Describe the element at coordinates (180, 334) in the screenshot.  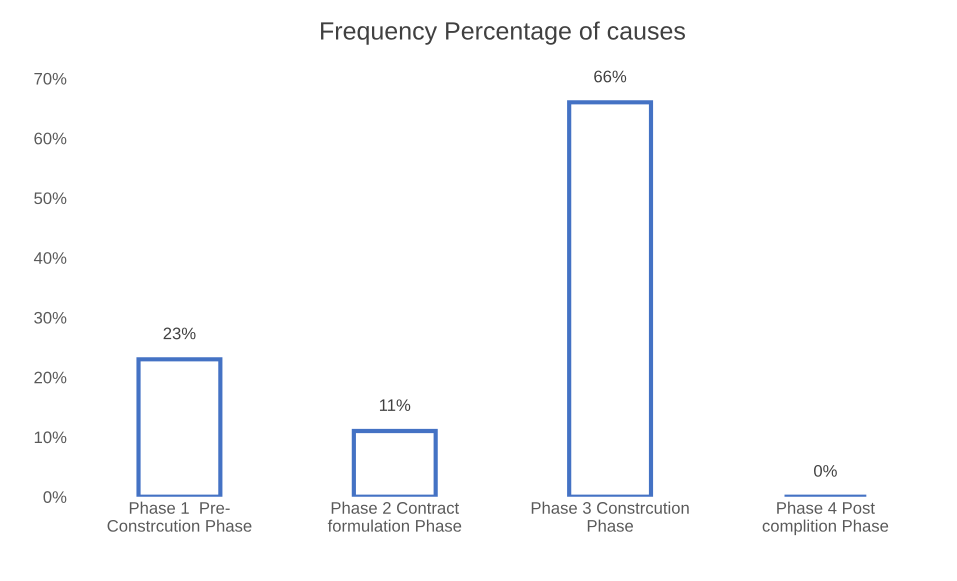
I see `data-label: 23%` at that location.